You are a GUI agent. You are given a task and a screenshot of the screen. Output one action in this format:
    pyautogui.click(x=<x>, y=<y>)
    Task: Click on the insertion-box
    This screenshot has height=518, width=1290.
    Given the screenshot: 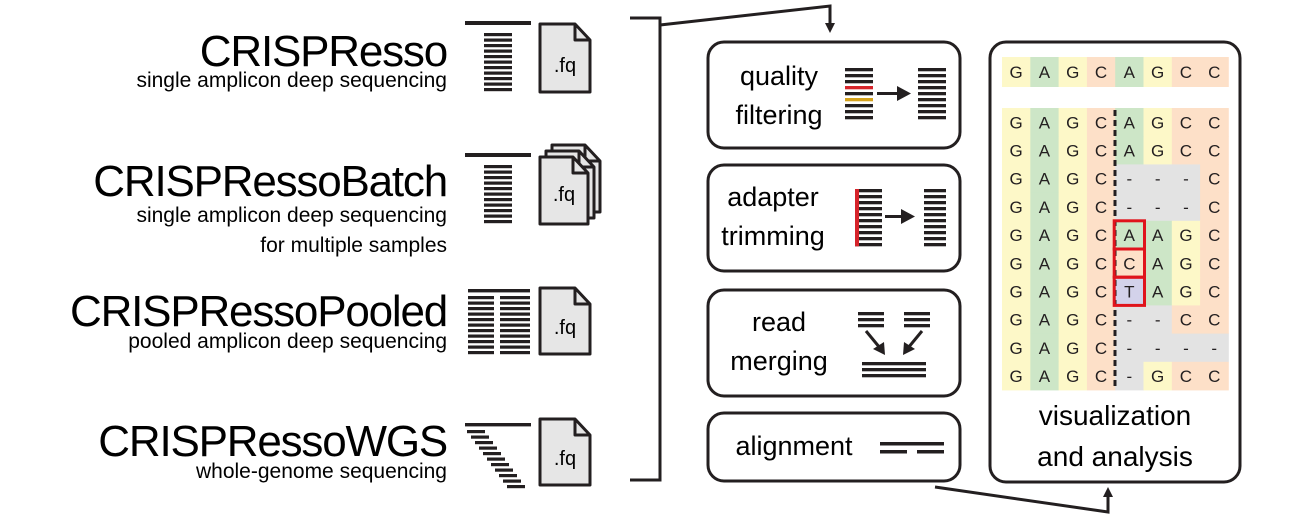 What is the action you would take?
    pyautogui.click(x=1129, y=291)
    